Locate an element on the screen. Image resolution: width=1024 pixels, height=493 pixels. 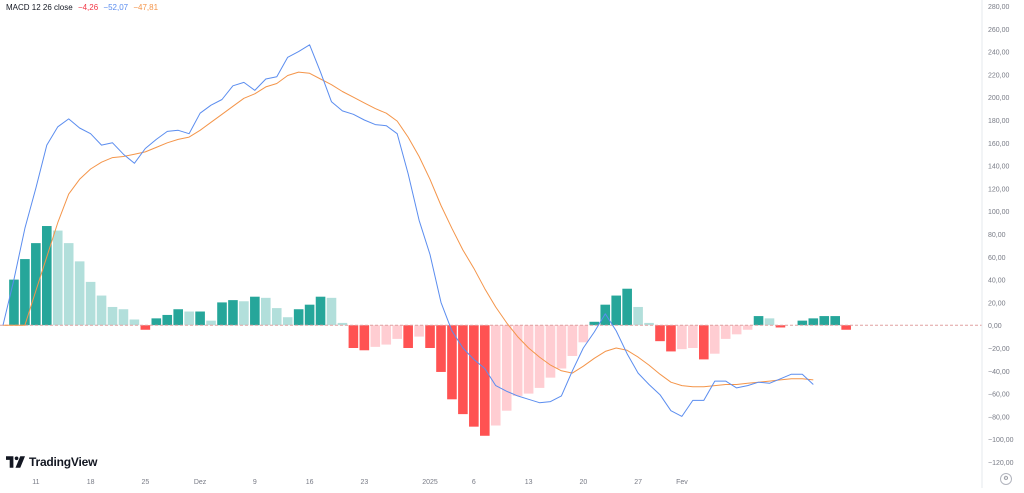
legend-macd-value: −52,07 is located at coordinates (116, 7).